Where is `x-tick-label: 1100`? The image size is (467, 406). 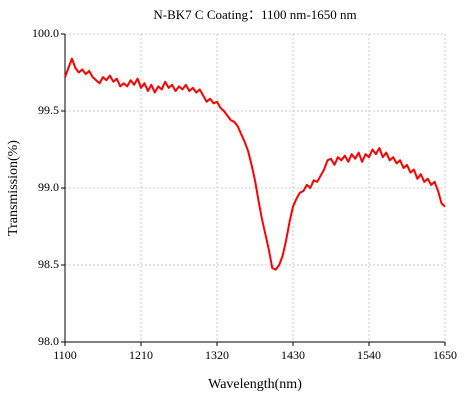
x-tick-label: 1100 is located at coordinates (65, 355).